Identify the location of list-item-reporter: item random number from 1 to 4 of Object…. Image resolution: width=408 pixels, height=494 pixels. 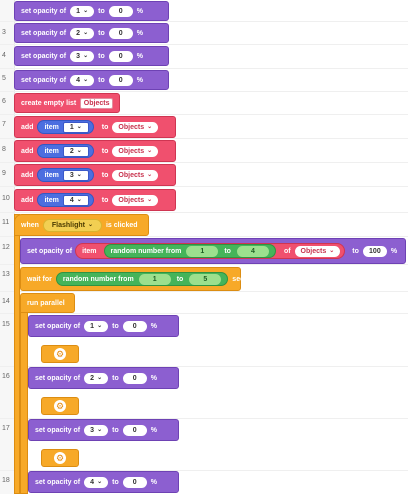
(210, 251).